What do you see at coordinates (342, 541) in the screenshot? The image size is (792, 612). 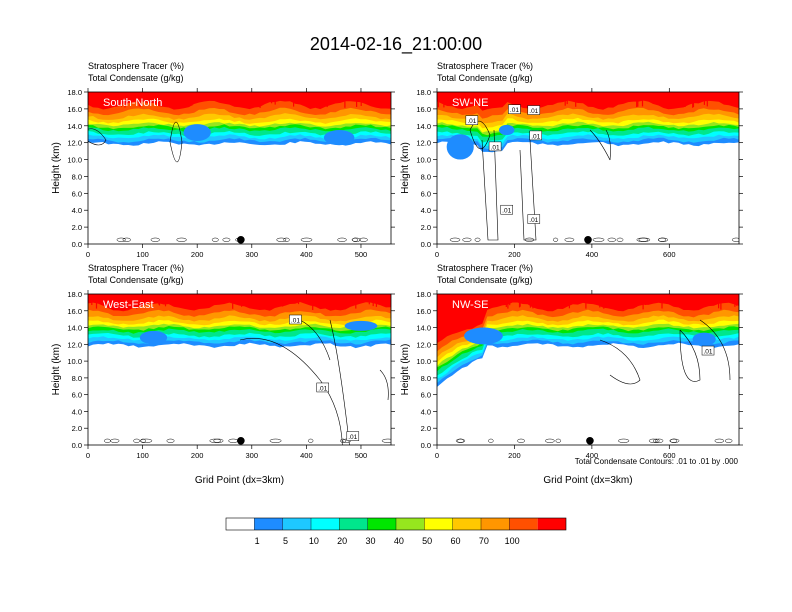 I see `colorbar-label: 20` at bounding box center [342, 541].